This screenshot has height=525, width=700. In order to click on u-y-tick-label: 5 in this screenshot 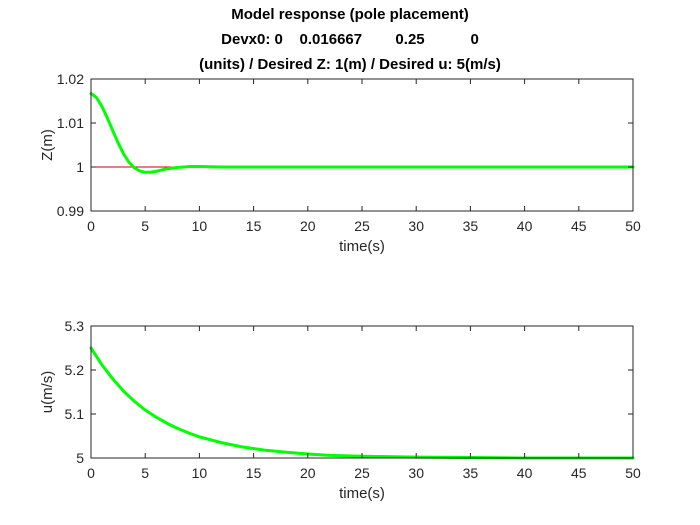, I will do `click(80, 458)`.